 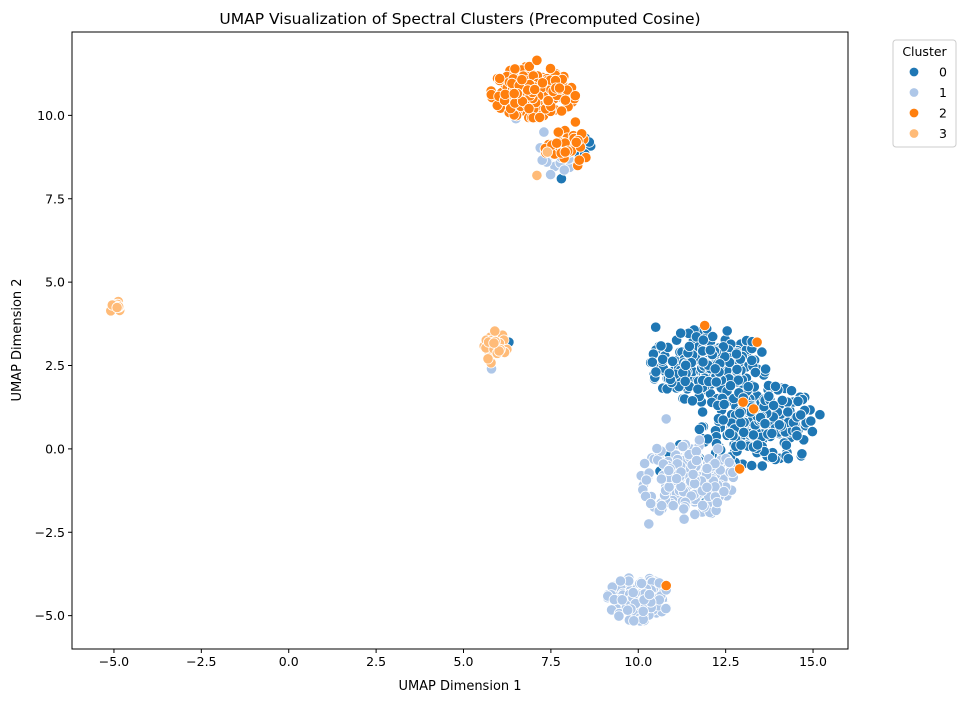 What do you see at coordinates (813, 661) in the screenshot?
I see `x-tick-label: 15.0` at bounding box center [813, 661].